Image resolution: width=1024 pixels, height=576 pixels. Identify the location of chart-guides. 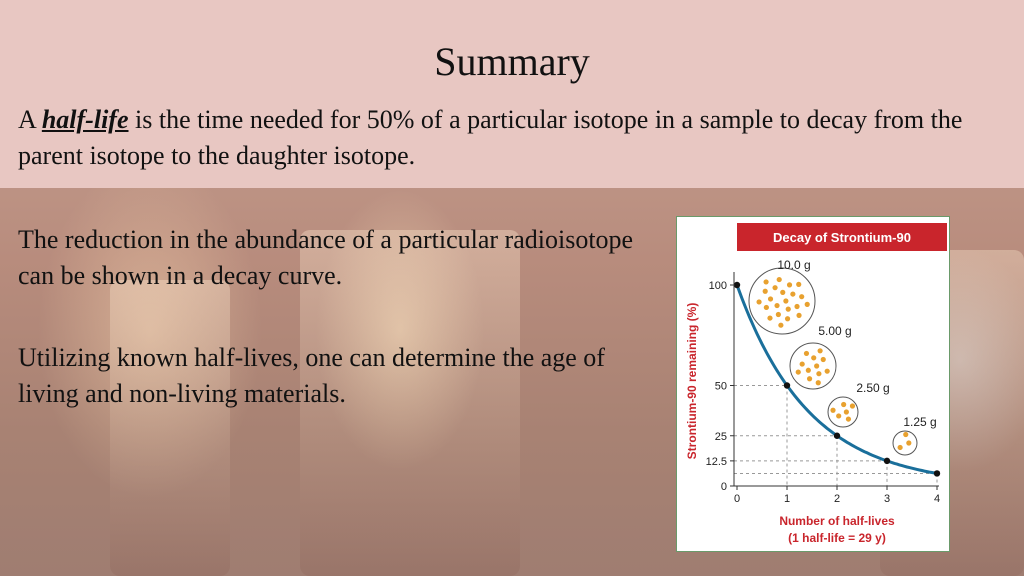
(836, 435).